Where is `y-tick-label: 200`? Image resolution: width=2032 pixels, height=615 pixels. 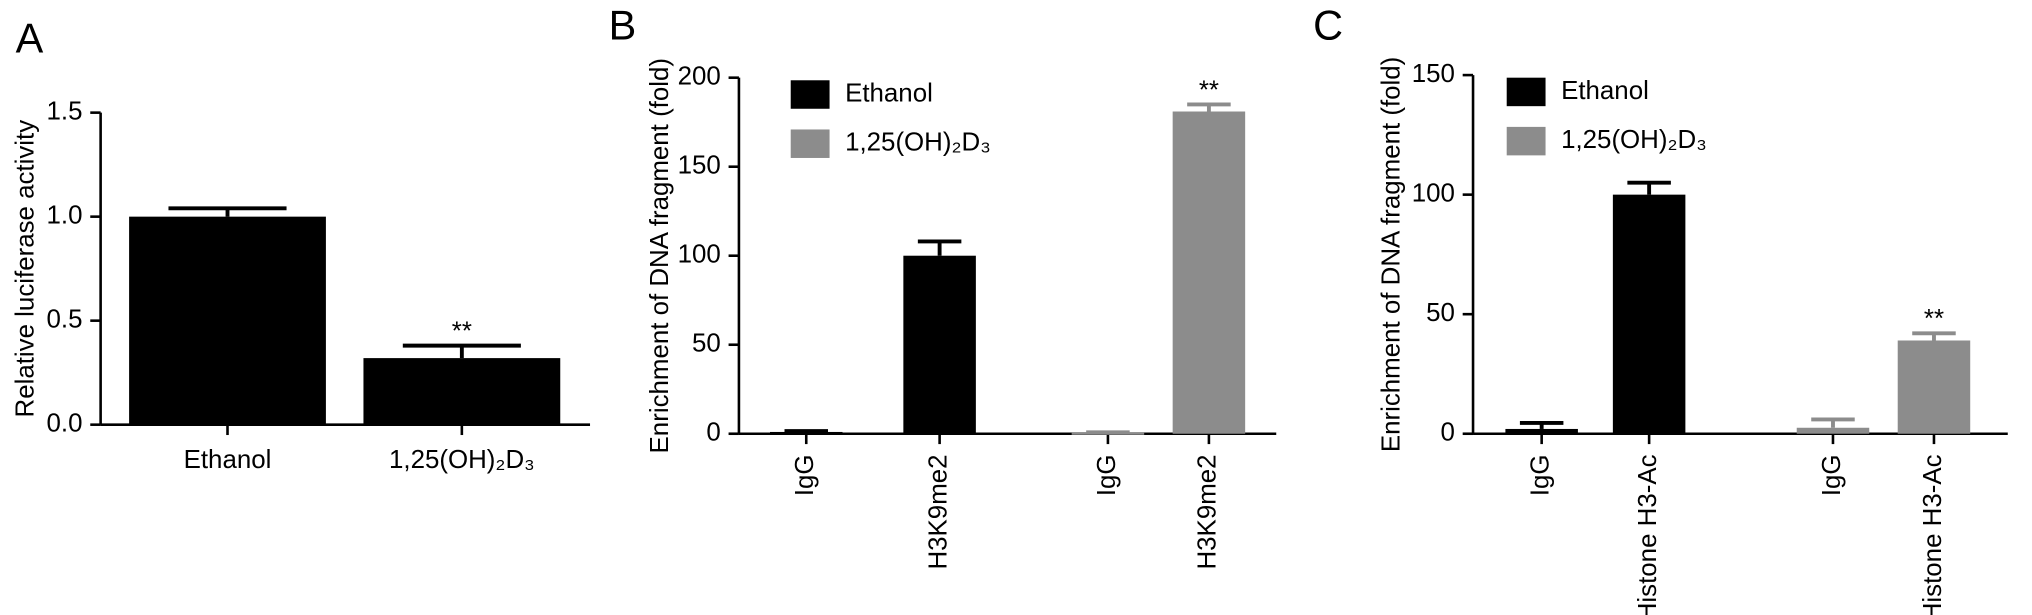 y-tick-label: 200 is located at coordinates (699, 77).